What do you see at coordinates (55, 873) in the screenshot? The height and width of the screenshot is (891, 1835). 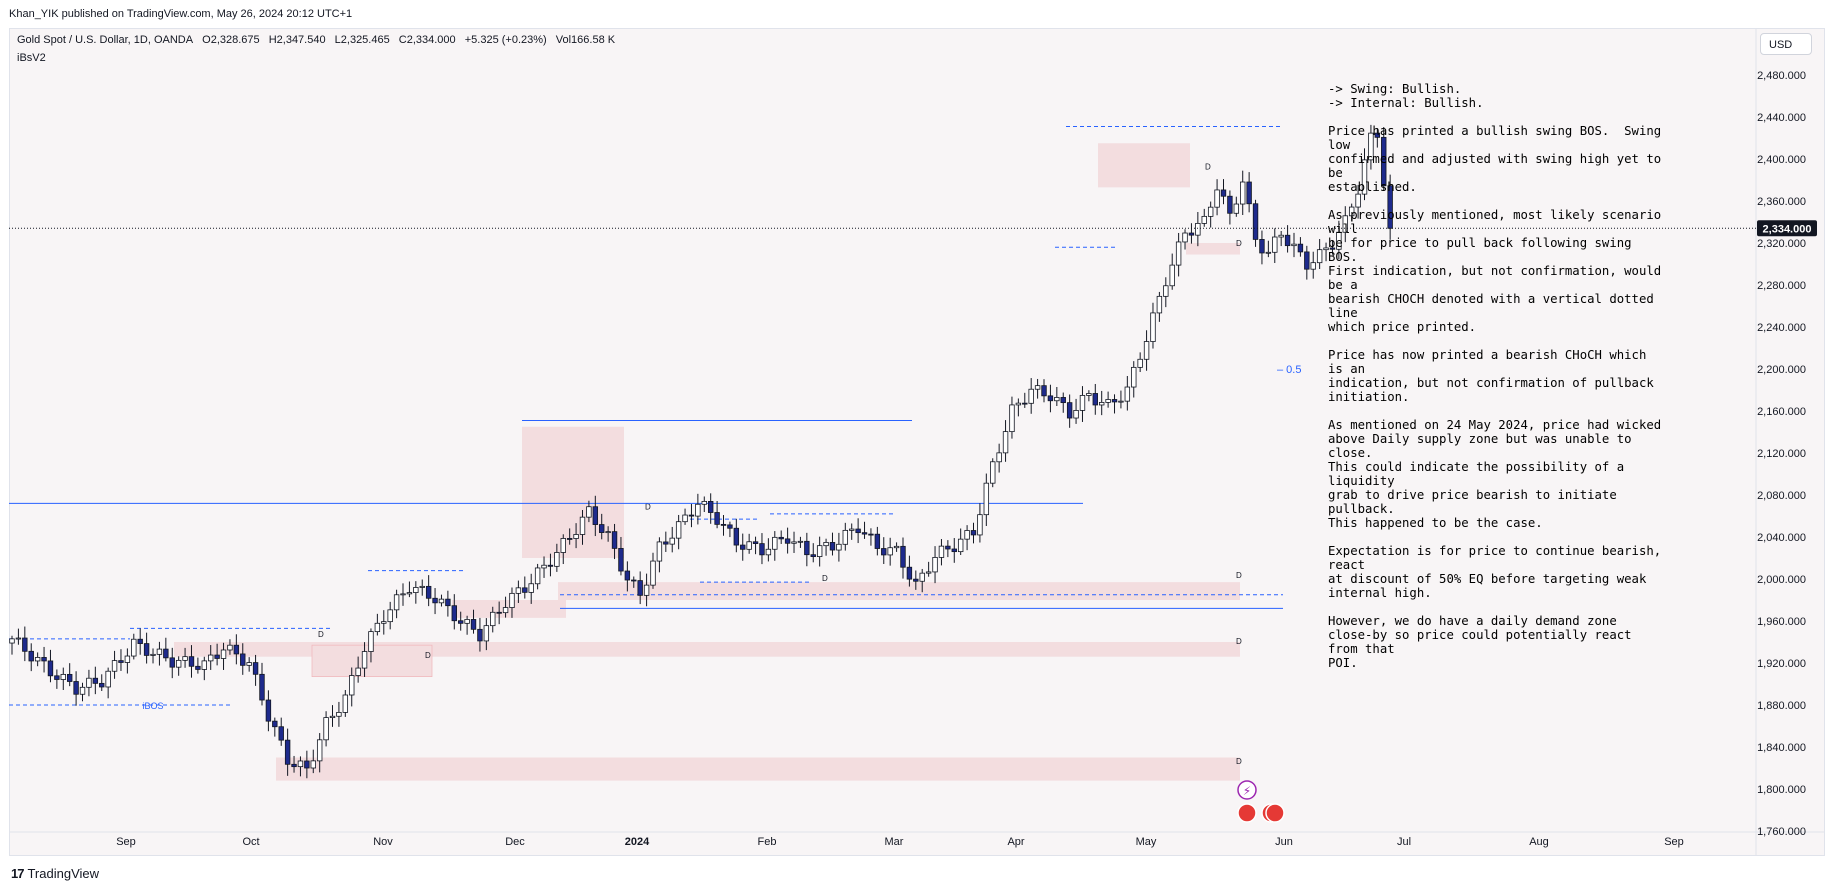 I see `tradingview-logo: 17 TradingView` at bounding box center [55, 873].